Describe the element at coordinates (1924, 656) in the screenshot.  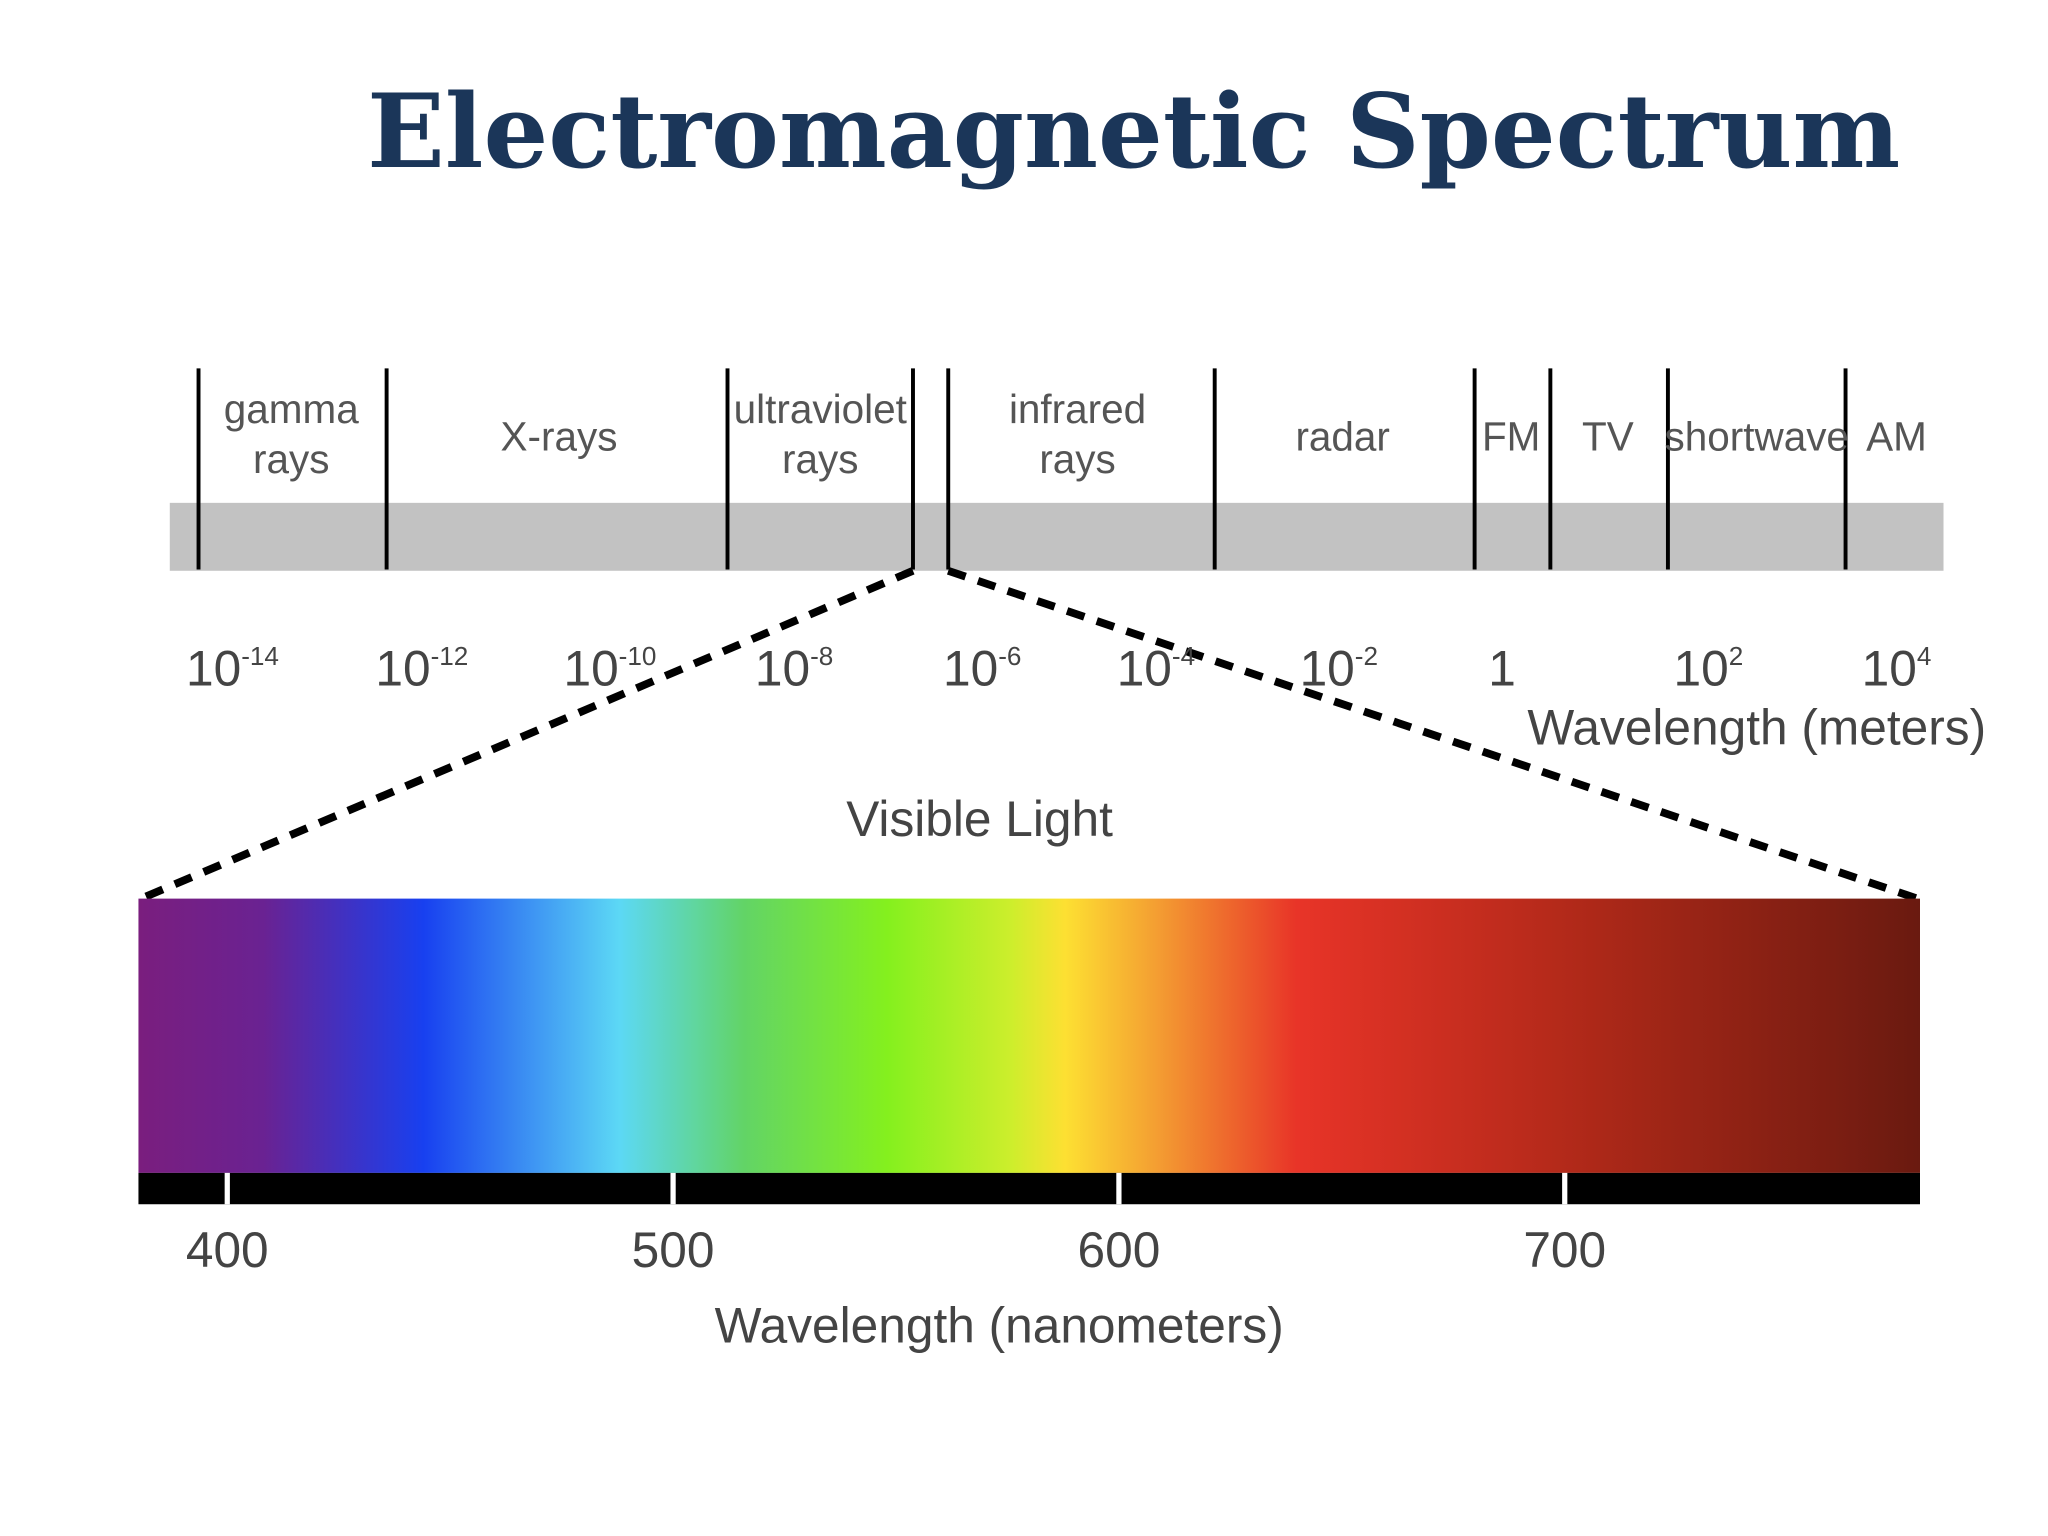
I see `tick-exponent: 4` at that location.